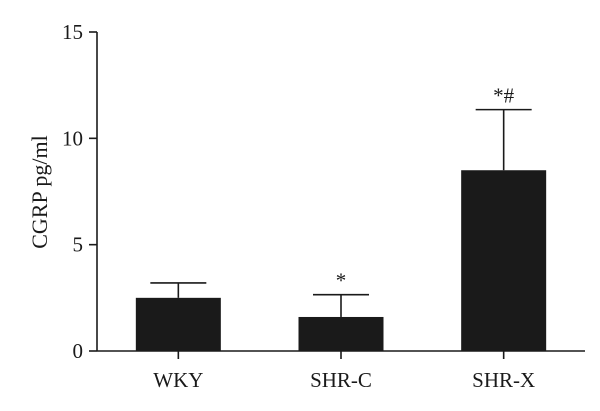 This screenshot has width=600, height=411. I want to click on x-category-label: SHR-C, so click(341, 380).